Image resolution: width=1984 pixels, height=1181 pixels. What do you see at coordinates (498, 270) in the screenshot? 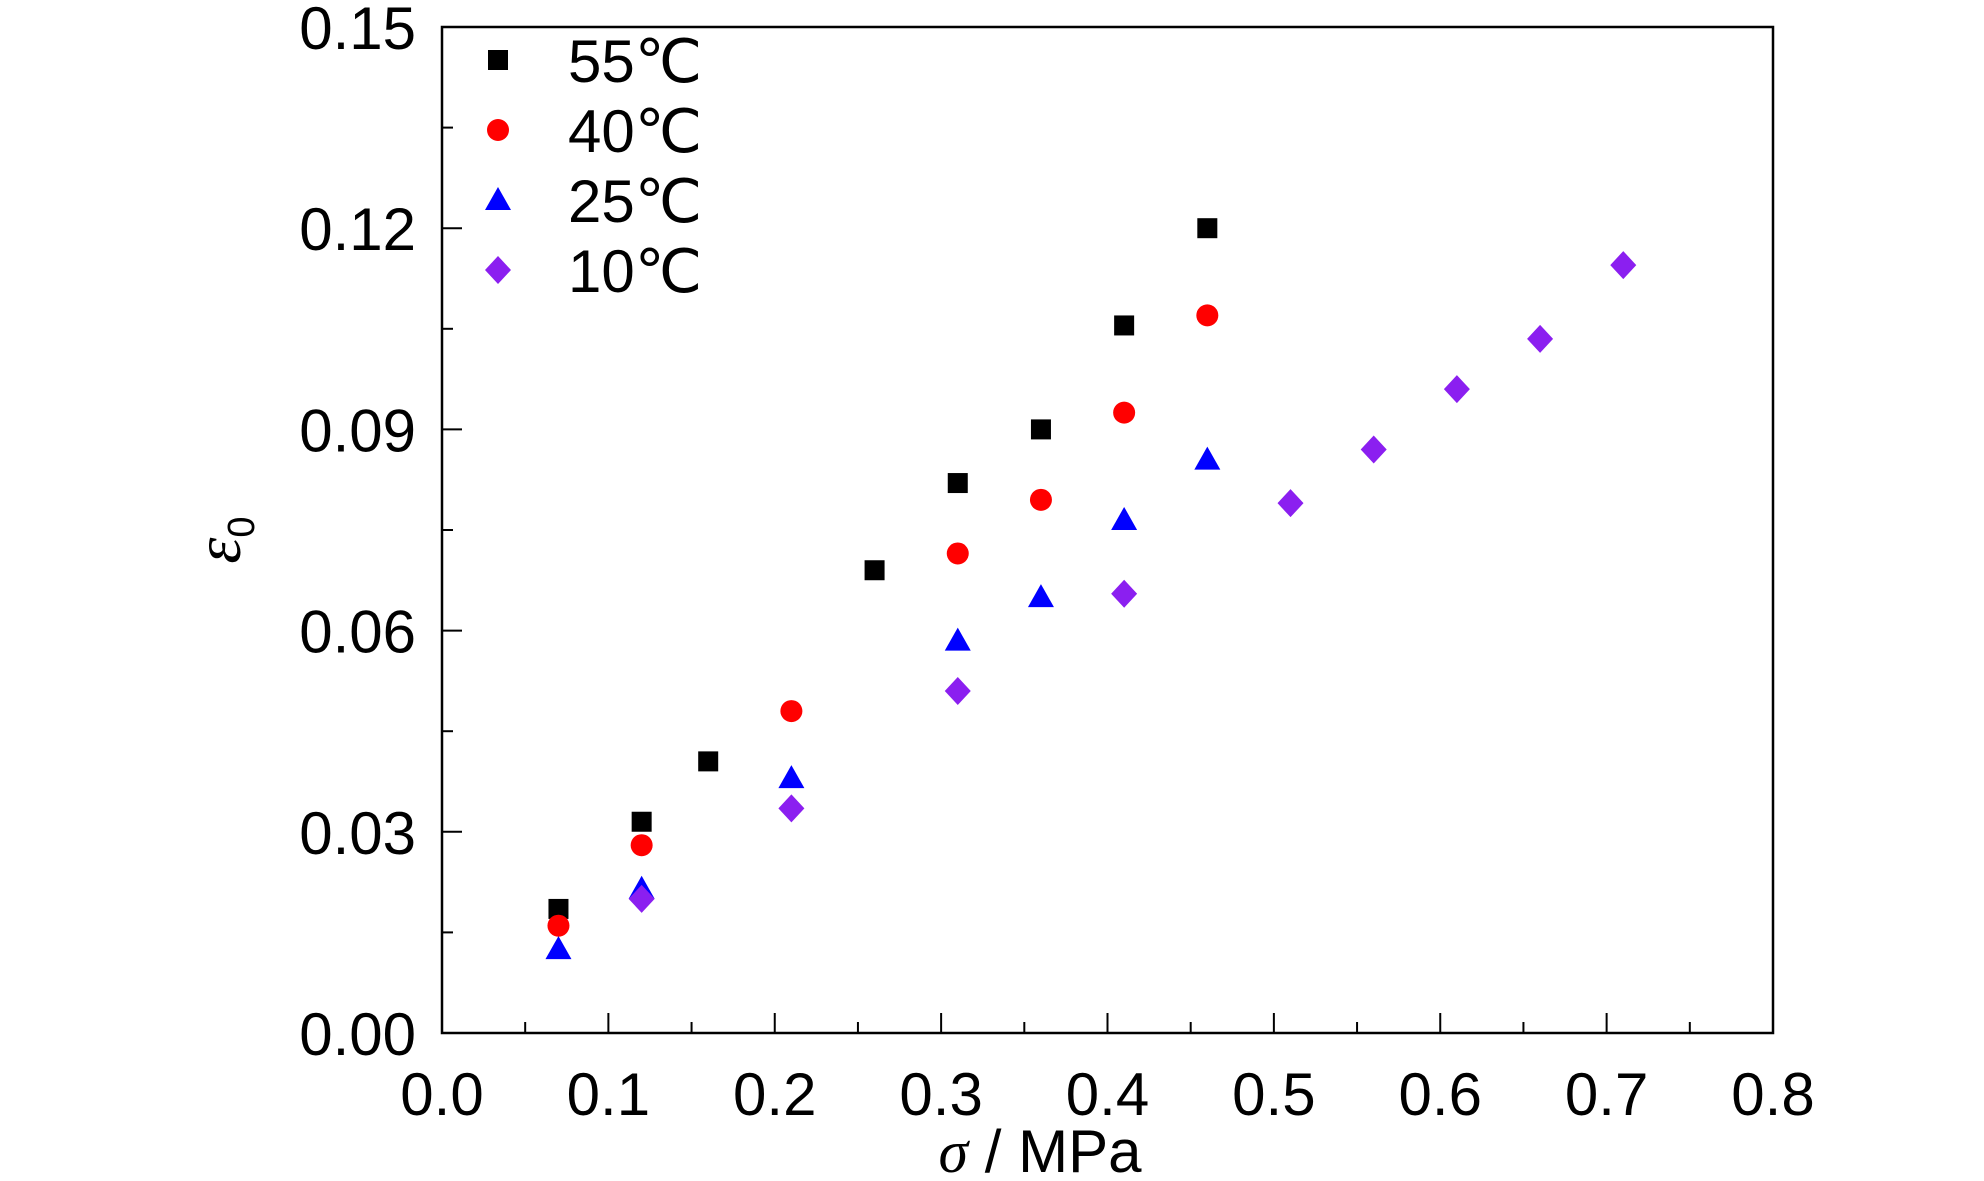
I see `legend-marker-diamond` at bounding box center [498, 270].